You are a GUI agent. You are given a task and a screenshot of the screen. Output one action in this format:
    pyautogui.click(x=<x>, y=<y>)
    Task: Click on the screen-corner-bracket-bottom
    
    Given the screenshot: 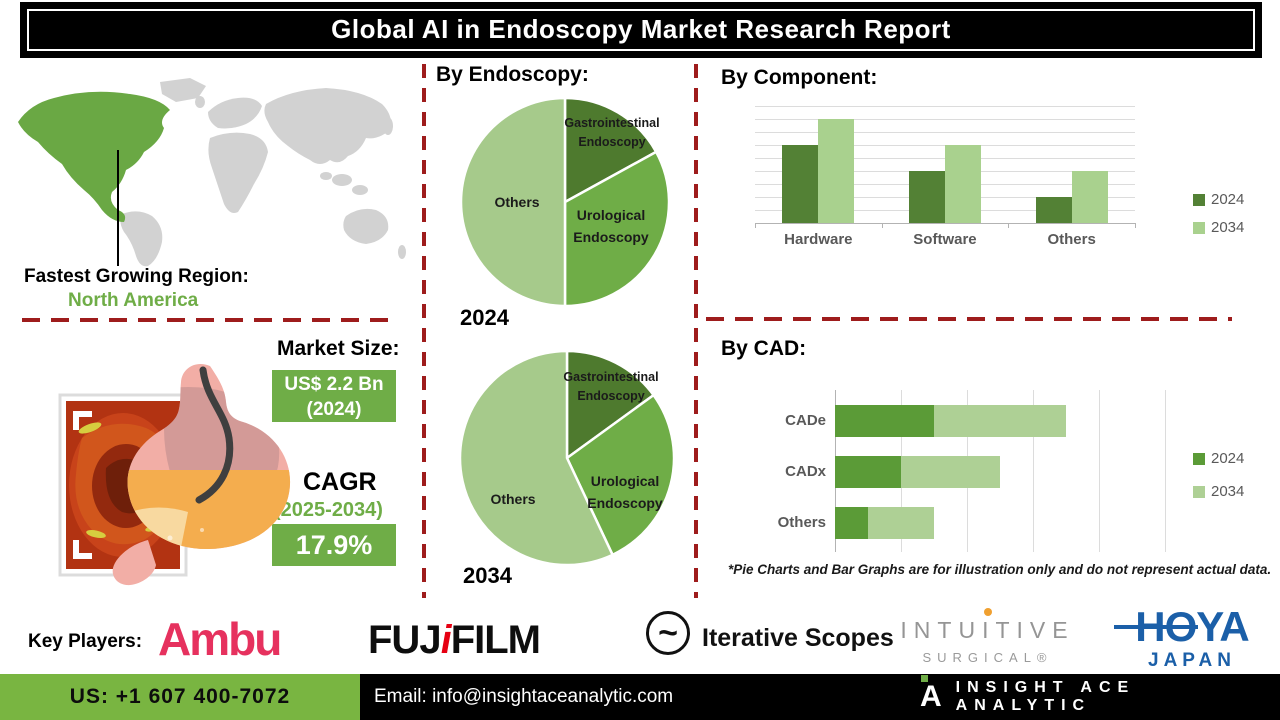 What is the action you would take?
    pyautogui.click(x=82, y=549)
    